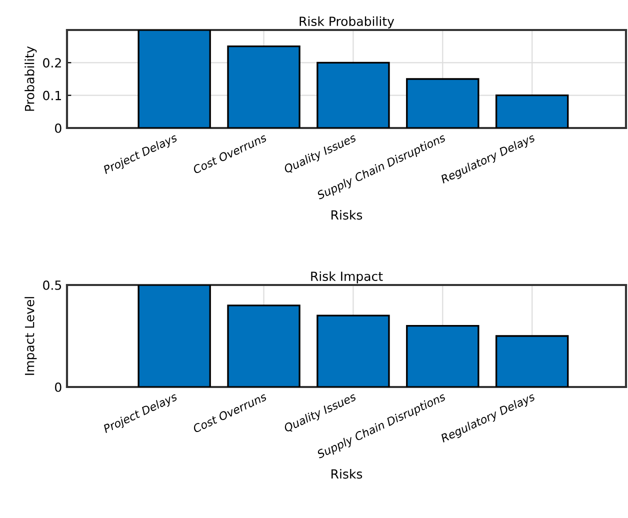  I want to click on y-tick-label: 0.5, so click(52, 285).